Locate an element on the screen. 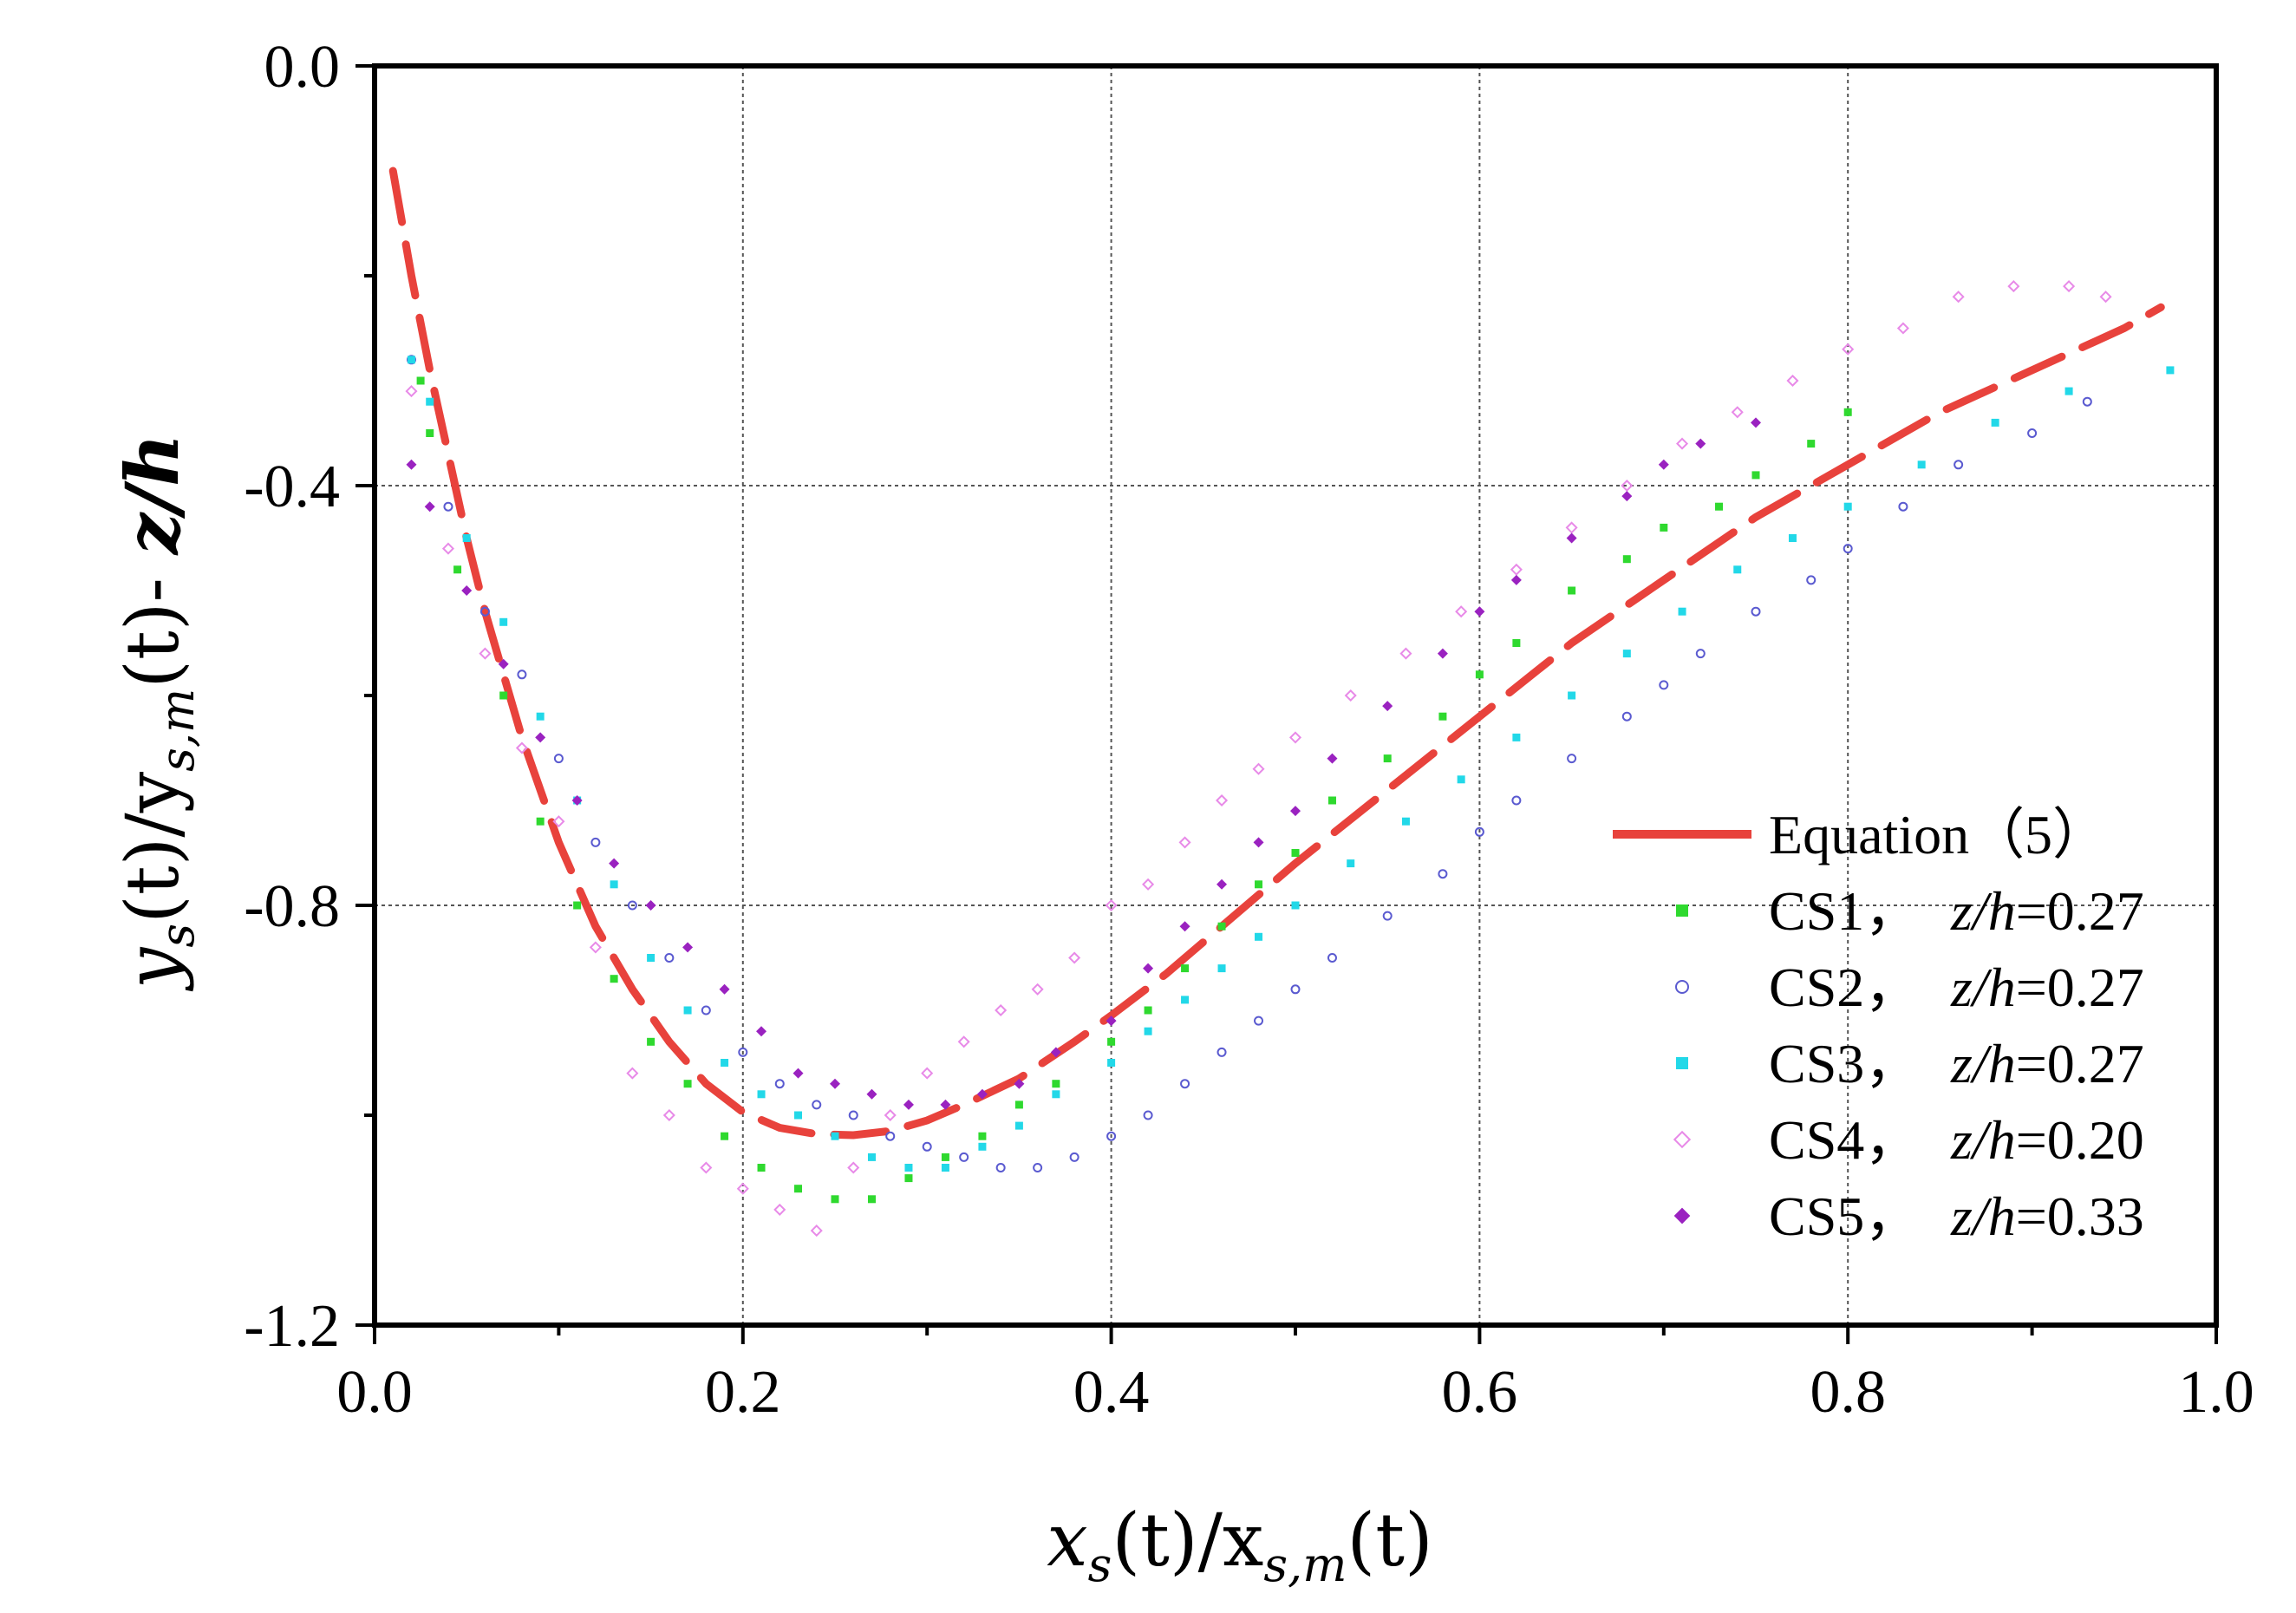  legend-item-4: CS4， z/h=0.20 is located at coordinates (1909, 1140).